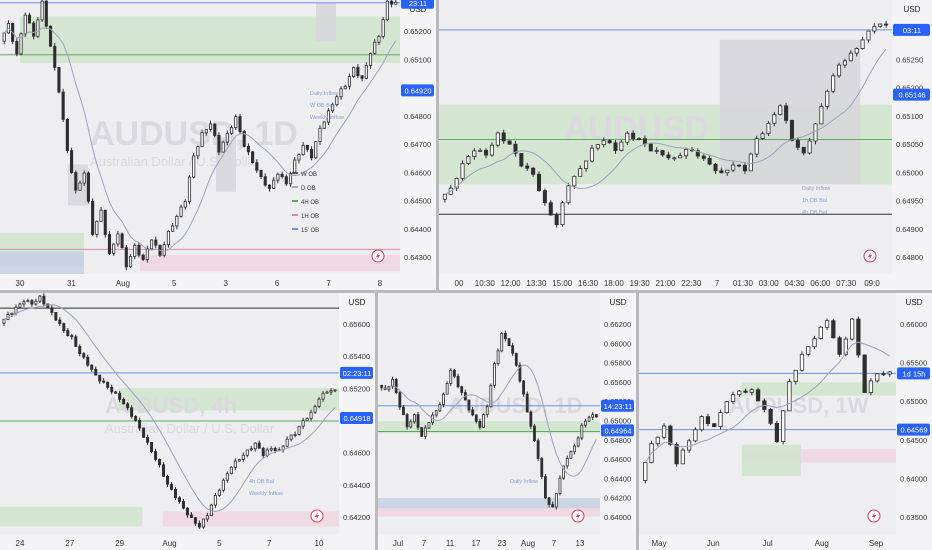  What do you see at coordinates (310, 203) in the screenshot?
I see `svg-text: 4H OB` at bounding box center [310, 203].